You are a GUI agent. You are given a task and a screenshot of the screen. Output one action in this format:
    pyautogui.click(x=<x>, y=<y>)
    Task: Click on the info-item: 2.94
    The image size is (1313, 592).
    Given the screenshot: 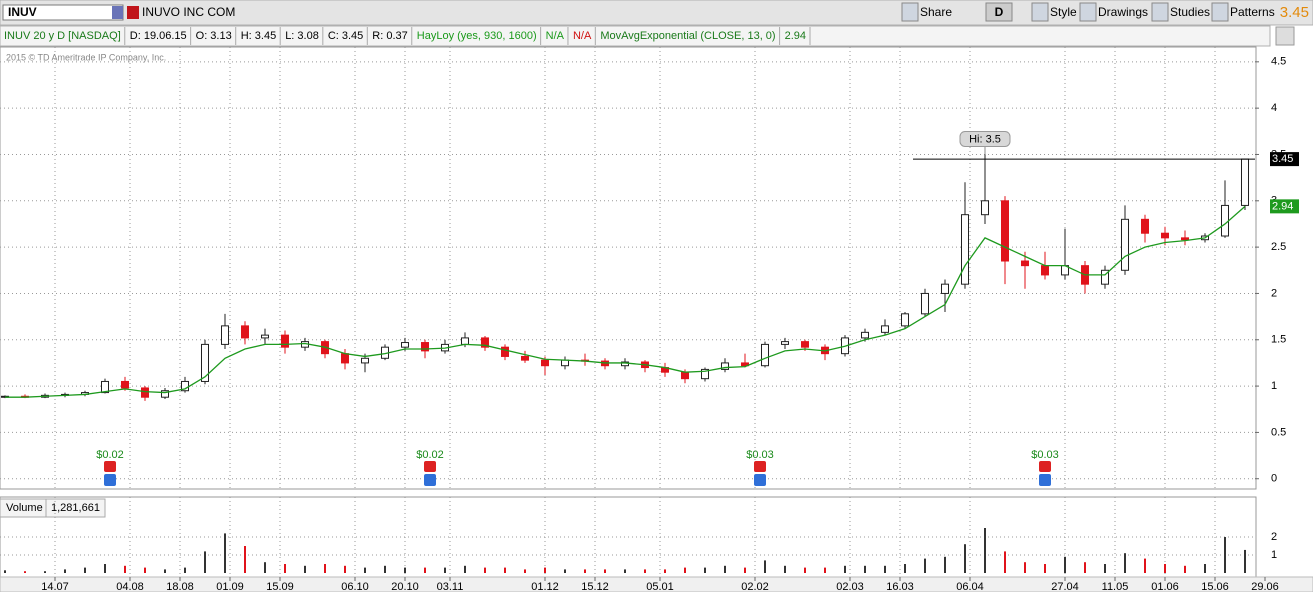 What is the action you would take?
    pyautogui.click(x=795, y=36)
    